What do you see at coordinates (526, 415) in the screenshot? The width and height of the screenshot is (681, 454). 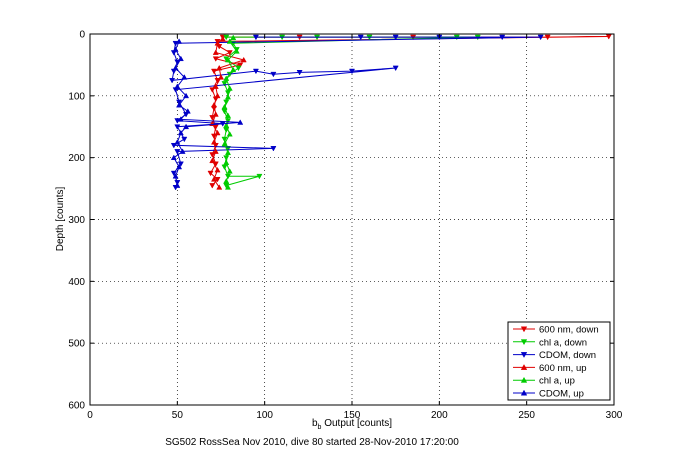 I see `x-tick-label: 250` at bounding box center [526, 415].